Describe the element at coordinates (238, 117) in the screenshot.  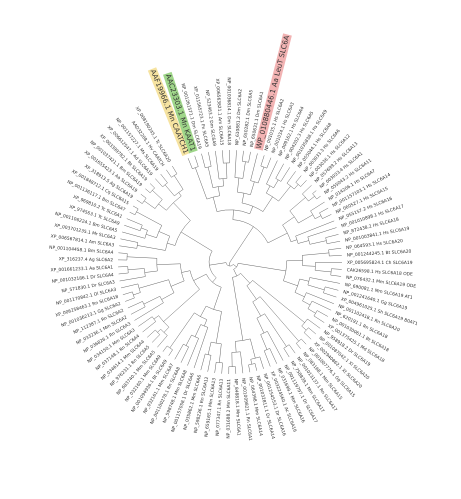
I see `leaf-label: NP_610881.2 Dm SLC6A2` at that location.